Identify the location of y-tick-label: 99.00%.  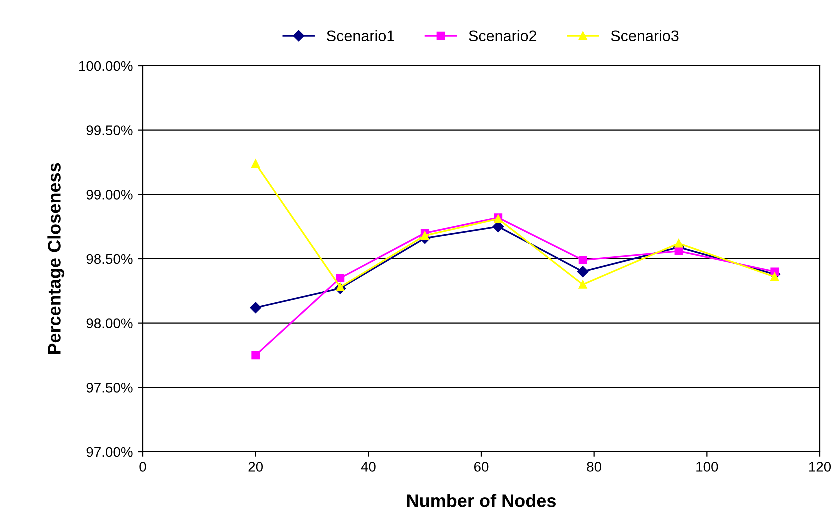
(109, 195).